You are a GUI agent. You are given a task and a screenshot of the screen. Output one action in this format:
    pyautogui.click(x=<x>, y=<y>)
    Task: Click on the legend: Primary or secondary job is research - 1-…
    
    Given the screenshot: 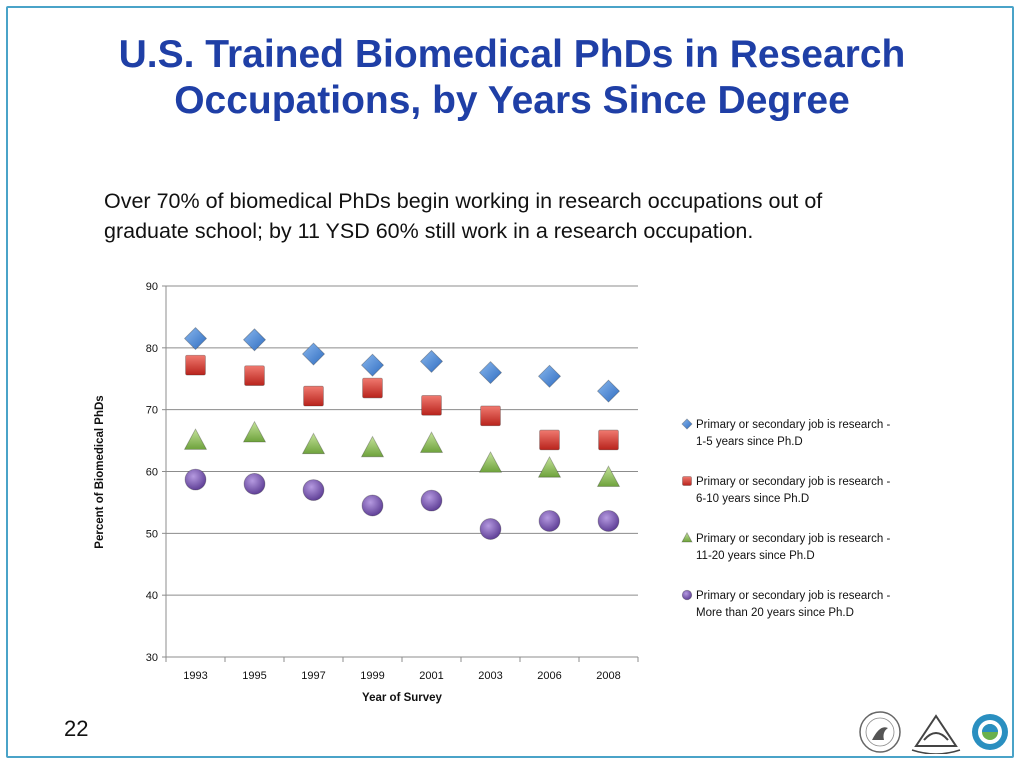 What is the action you would take?
    pyautogui.click(x=785, y=518)
    